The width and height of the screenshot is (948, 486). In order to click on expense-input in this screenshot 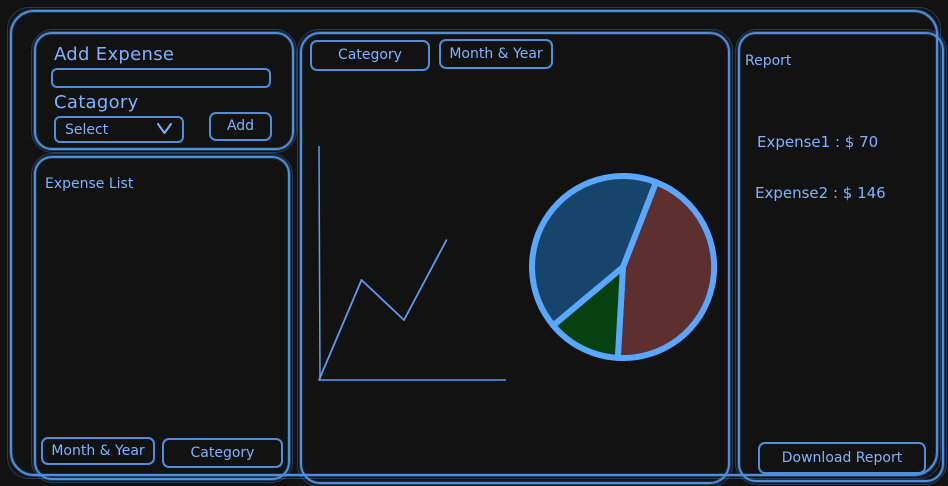, I will do `click(161, 78)`.